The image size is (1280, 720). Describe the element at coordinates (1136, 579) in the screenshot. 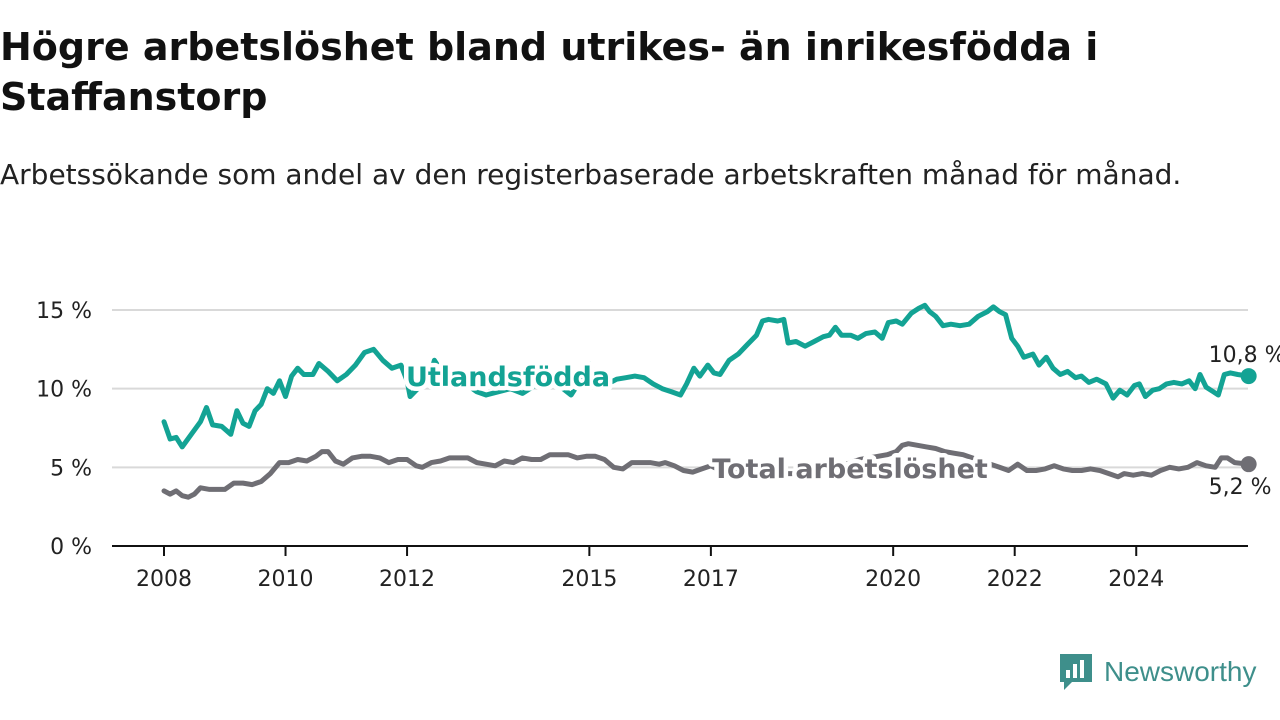

I see `x-tick-label-2024: 2024` at that location.